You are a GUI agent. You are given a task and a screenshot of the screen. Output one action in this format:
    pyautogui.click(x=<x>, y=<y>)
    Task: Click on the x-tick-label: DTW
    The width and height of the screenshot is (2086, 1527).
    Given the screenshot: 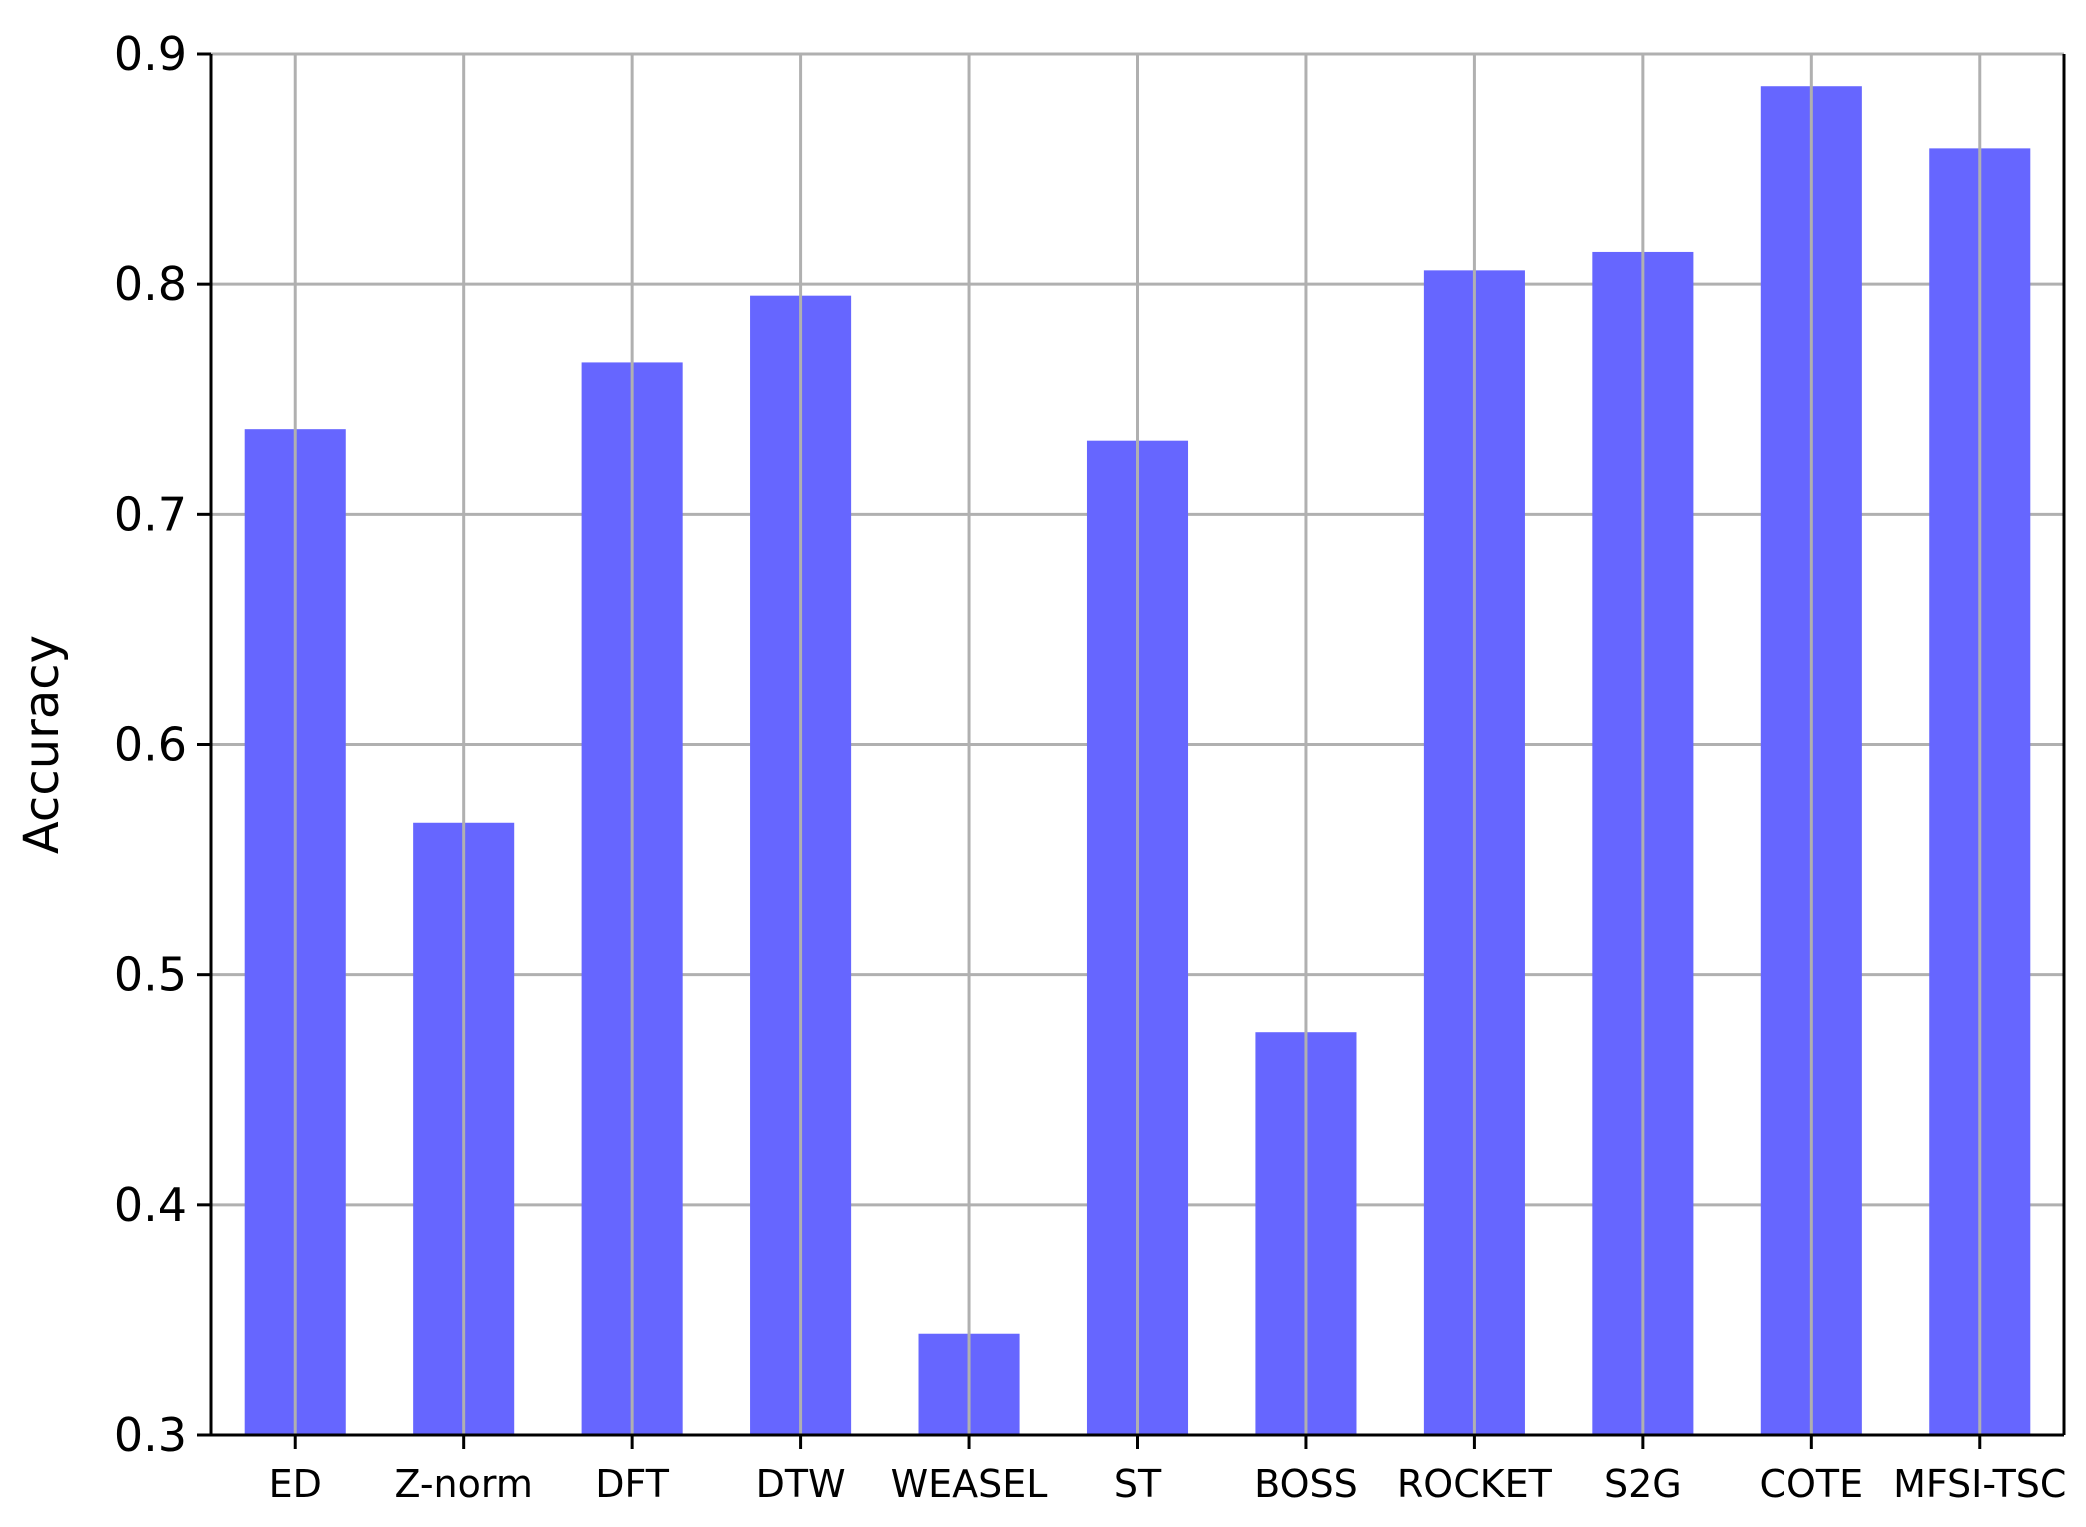 What is the action you would take?
    pyautogui.click(x=801, y=1484)
    